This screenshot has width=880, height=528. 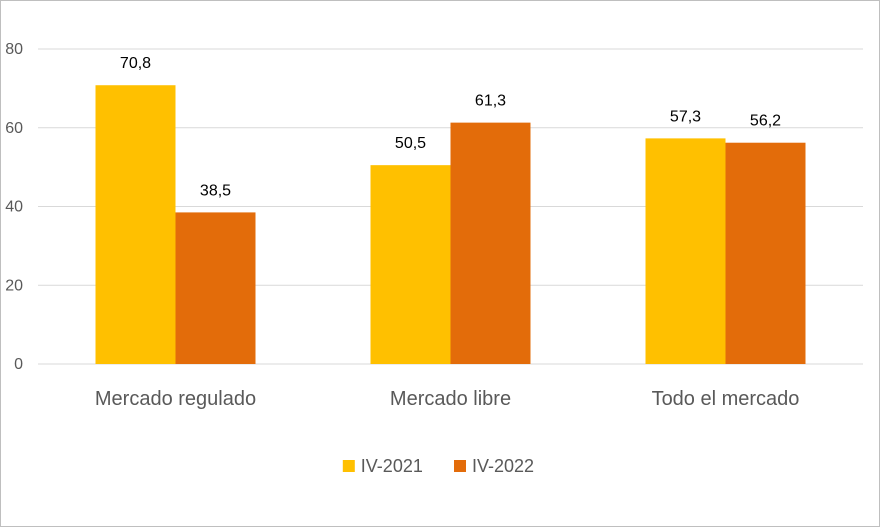 What do you see at coordinates (685, 116) in the screenshot?
I see `data-label: 57,3` at bounding box center [685, 116].